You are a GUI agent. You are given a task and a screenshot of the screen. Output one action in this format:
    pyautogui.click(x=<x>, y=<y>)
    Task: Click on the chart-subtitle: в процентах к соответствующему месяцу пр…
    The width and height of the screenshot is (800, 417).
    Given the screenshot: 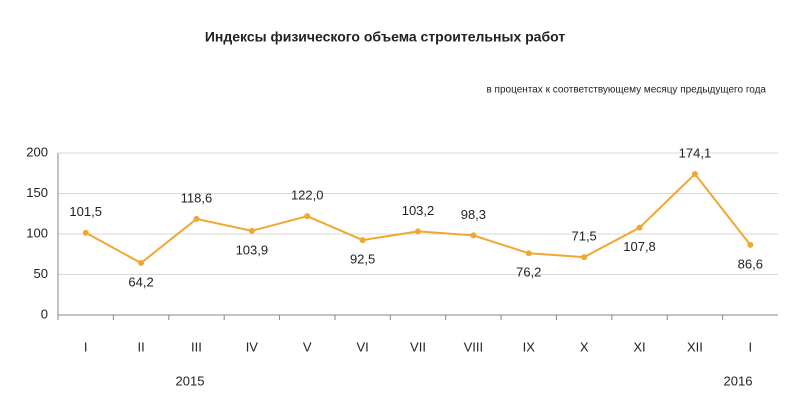 What is the action you would take?
    pyautogui.click(x=626, y=90)
    